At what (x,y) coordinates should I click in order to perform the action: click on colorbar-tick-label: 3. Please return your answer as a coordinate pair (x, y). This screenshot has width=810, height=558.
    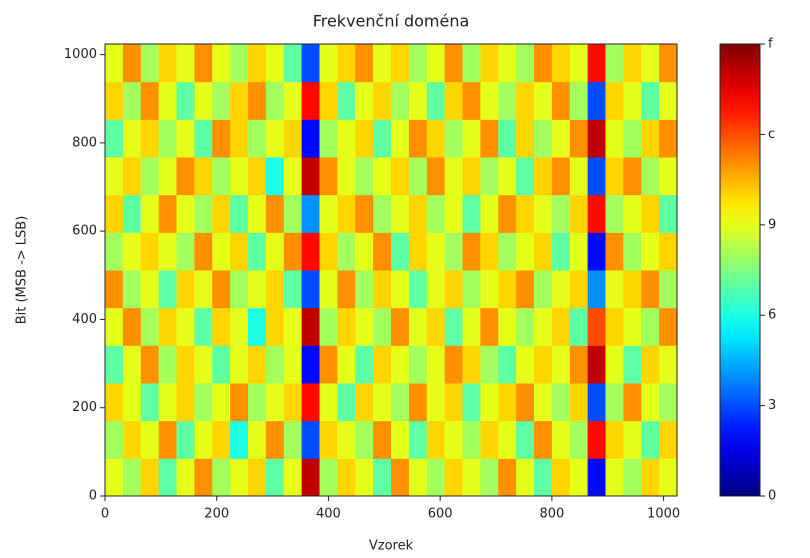
    Looking at the image, I should click on (772, 405).